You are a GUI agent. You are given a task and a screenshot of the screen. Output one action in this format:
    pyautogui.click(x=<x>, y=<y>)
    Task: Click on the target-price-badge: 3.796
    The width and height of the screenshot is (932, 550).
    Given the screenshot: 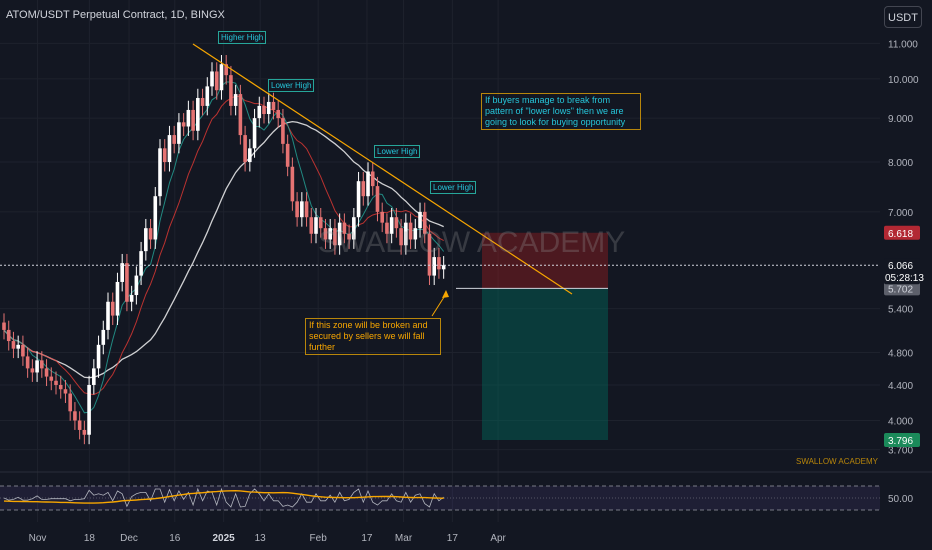 What is the action you would take?
    pyautogui.click(x=900, y=441)
    